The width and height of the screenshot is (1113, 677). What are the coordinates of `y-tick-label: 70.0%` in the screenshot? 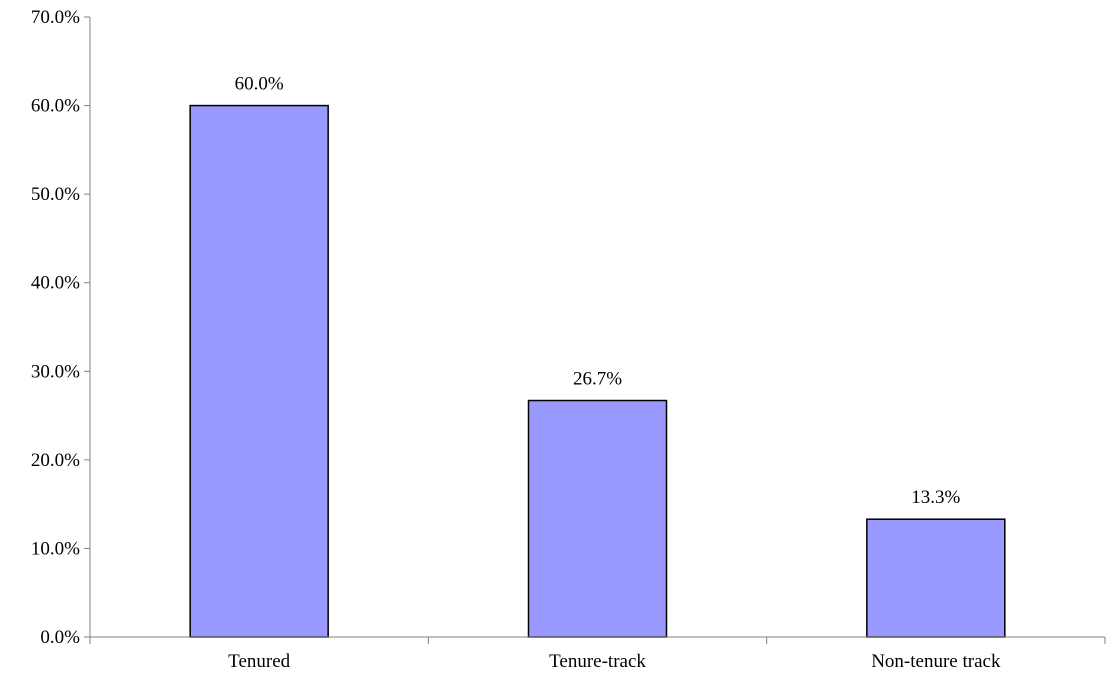 It's located at (55, 17).